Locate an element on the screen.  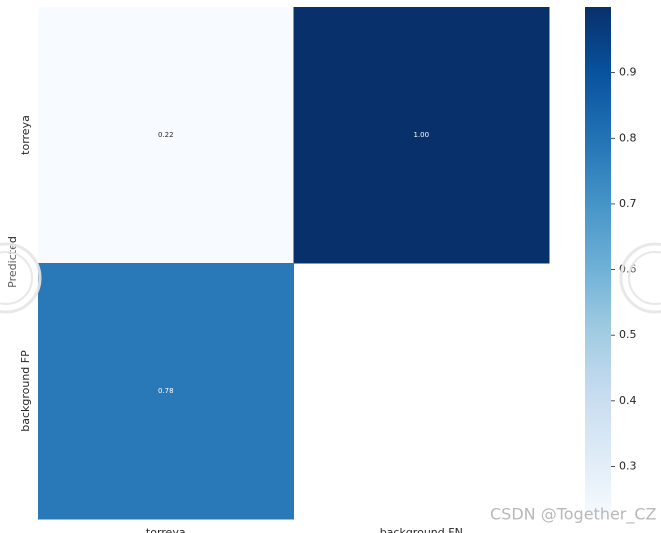
cell-value-label: 0.22 is located at coordinates (166, 135).